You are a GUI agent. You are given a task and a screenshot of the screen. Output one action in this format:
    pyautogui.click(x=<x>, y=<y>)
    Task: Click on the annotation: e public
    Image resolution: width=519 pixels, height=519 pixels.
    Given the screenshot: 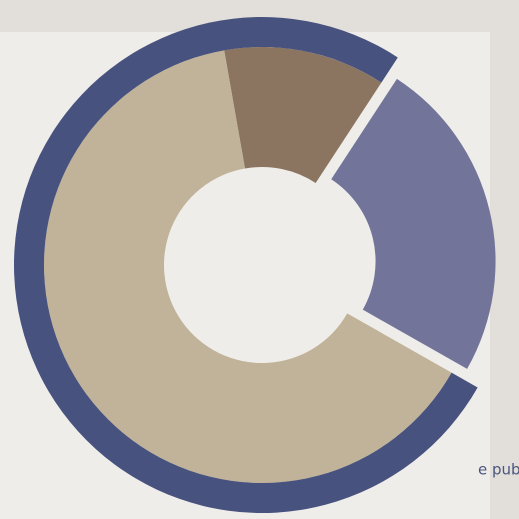 What is the action you would take?
    pyautogui.click(x=498, y=470)
    